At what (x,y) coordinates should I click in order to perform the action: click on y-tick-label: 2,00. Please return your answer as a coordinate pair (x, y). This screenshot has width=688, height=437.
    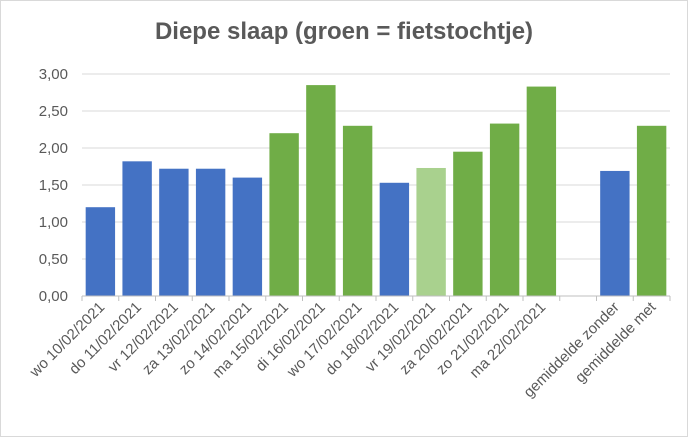
    Looking at the image, I should click on (53, 148).